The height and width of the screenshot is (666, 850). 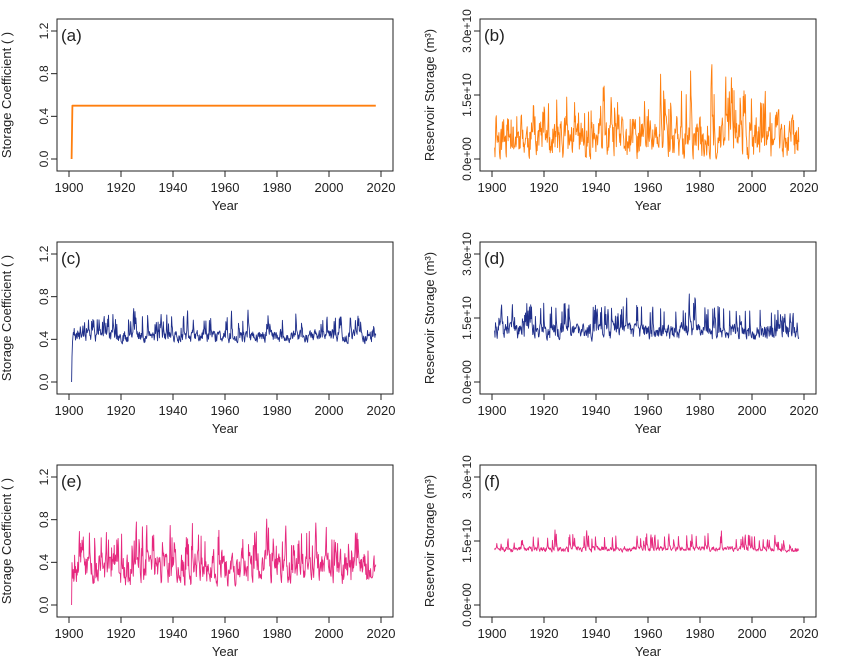 I want to click on panel-label: (e), so click(x=71, y=481).